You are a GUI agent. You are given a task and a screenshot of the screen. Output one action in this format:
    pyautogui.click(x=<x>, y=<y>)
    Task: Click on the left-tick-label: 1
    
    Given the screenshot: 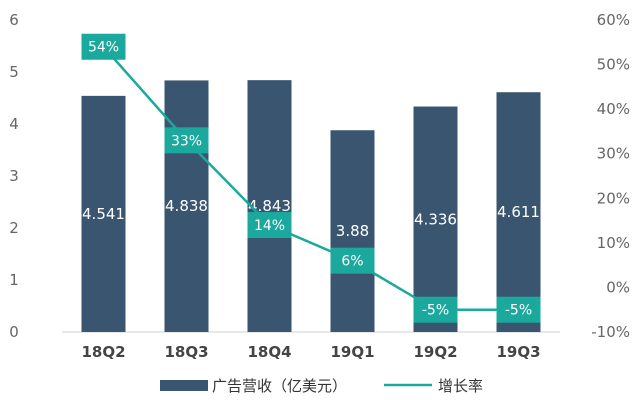 What is the action you would take?
    pyautogui.click(x=14, y=280)
    